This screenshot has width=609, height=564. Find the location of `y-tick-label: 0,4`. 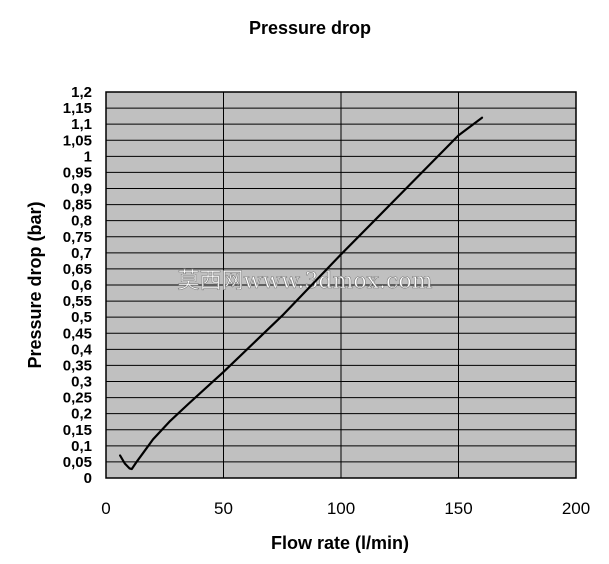

y-tick-label: 0,4 is located at coordinates (82, 349).